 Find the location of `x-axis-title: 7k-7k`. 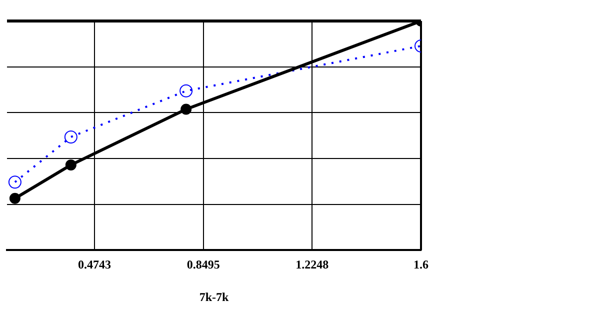

x-axis-title: 7k-7k is located at coordinates (214, 297).